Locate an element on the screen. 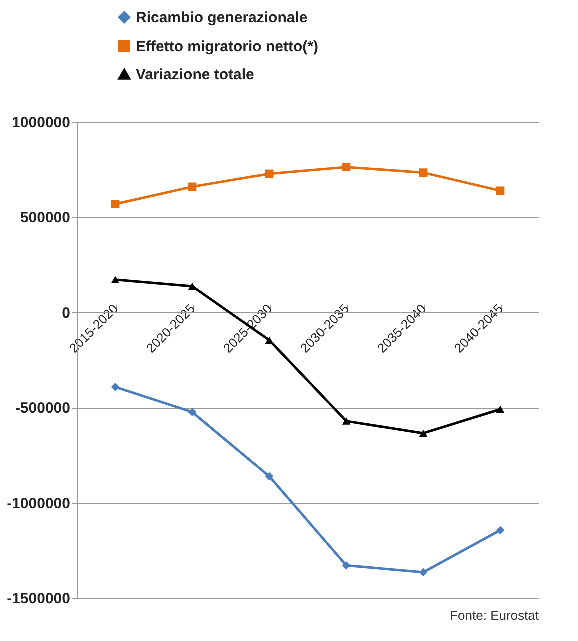 This screenshot has height=641, width=578. y-tick-label: -1000000 is located at coordinates (38, 503).